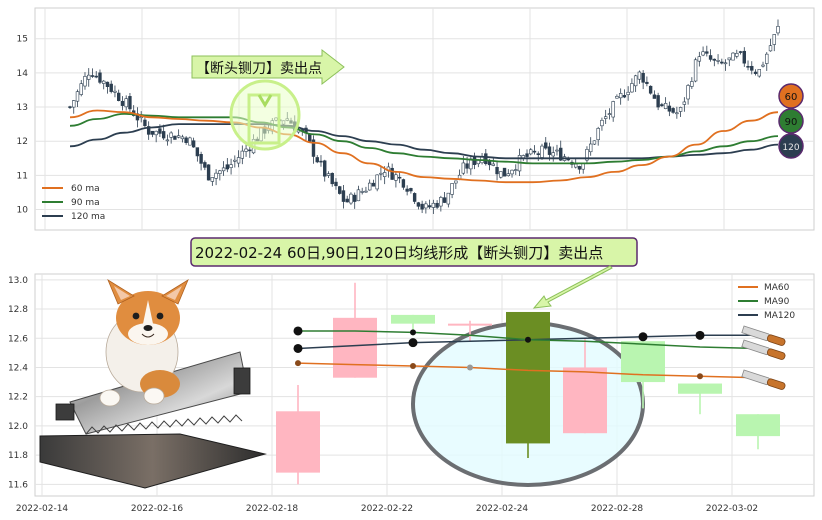 The image size is (822, 520). What do you see at coordinates (18, 339) in the screenshot?
I see `detail-y-tick-label: 12.6` at bounding box center [18, 339].